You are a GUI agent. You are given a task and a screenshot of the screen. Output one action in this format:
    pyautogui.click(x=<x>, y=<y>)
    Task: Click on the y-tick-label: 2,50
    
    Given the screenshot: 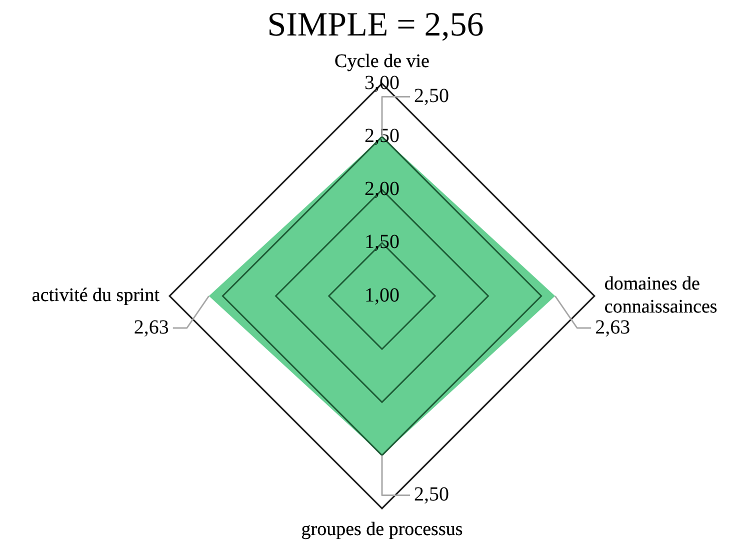 What is the action you would take?
    pyautogui.click(x=382, y=135)
    